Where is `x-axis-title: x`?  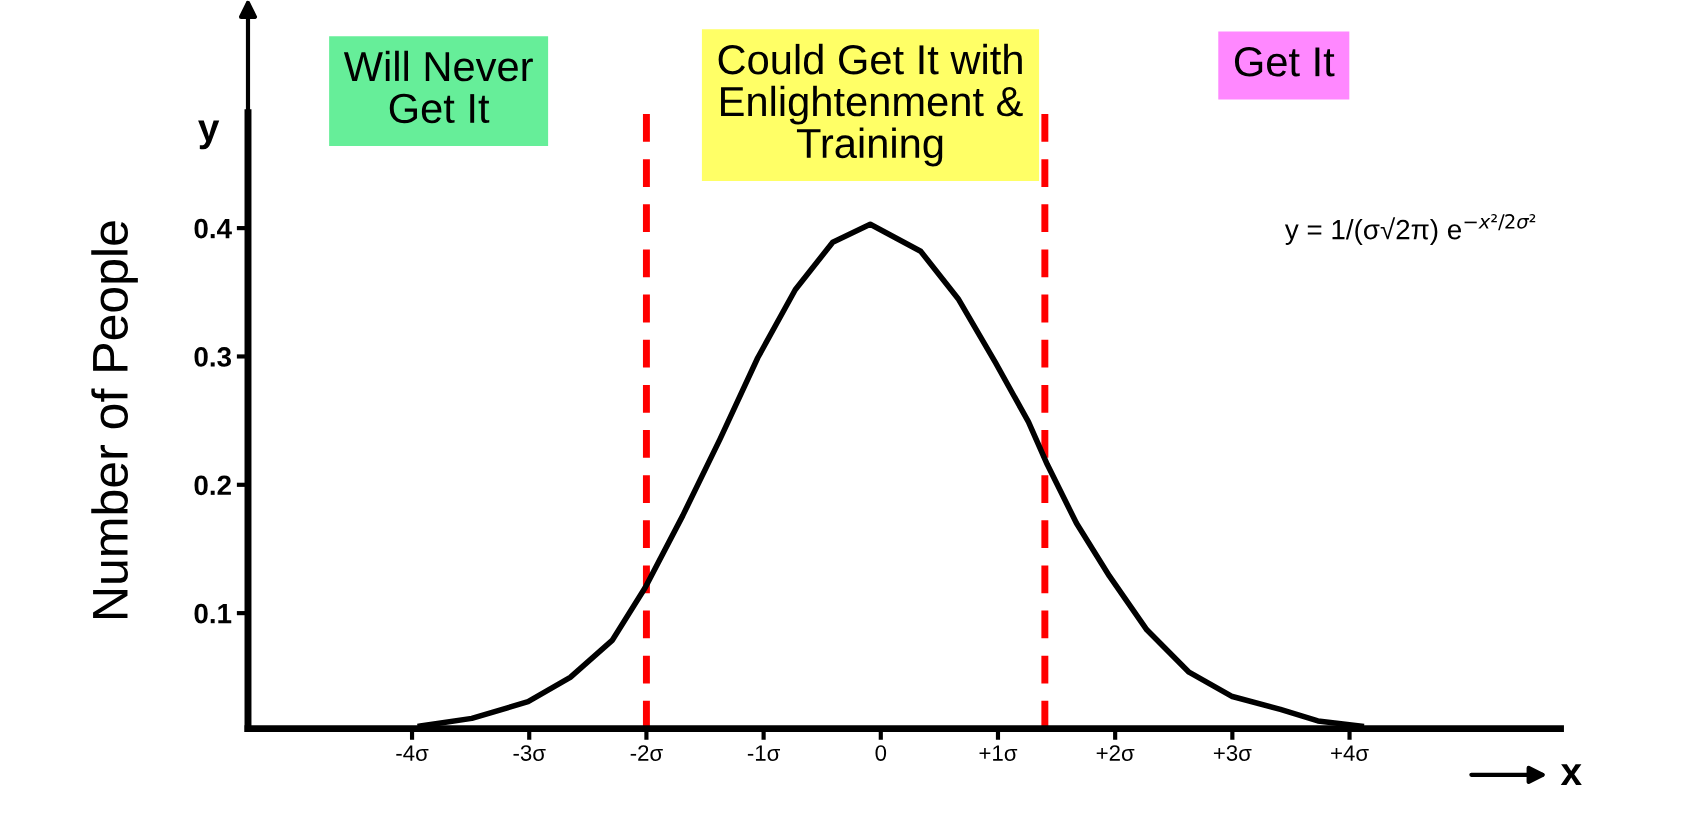
x-axis-title: x is located at coordinates (1571, 774).